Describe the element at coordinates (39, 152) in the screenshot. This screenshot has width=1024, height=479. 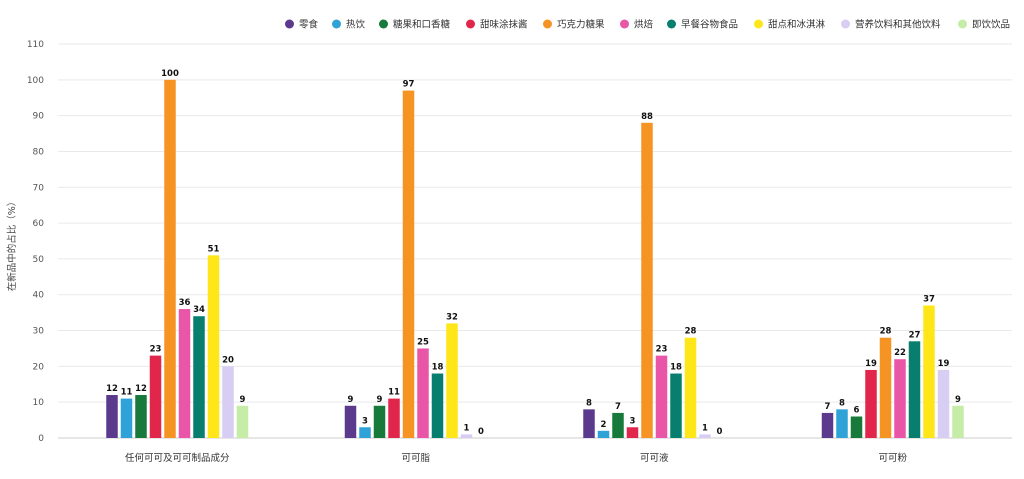
I see `y-tick-label: 80` at that location.